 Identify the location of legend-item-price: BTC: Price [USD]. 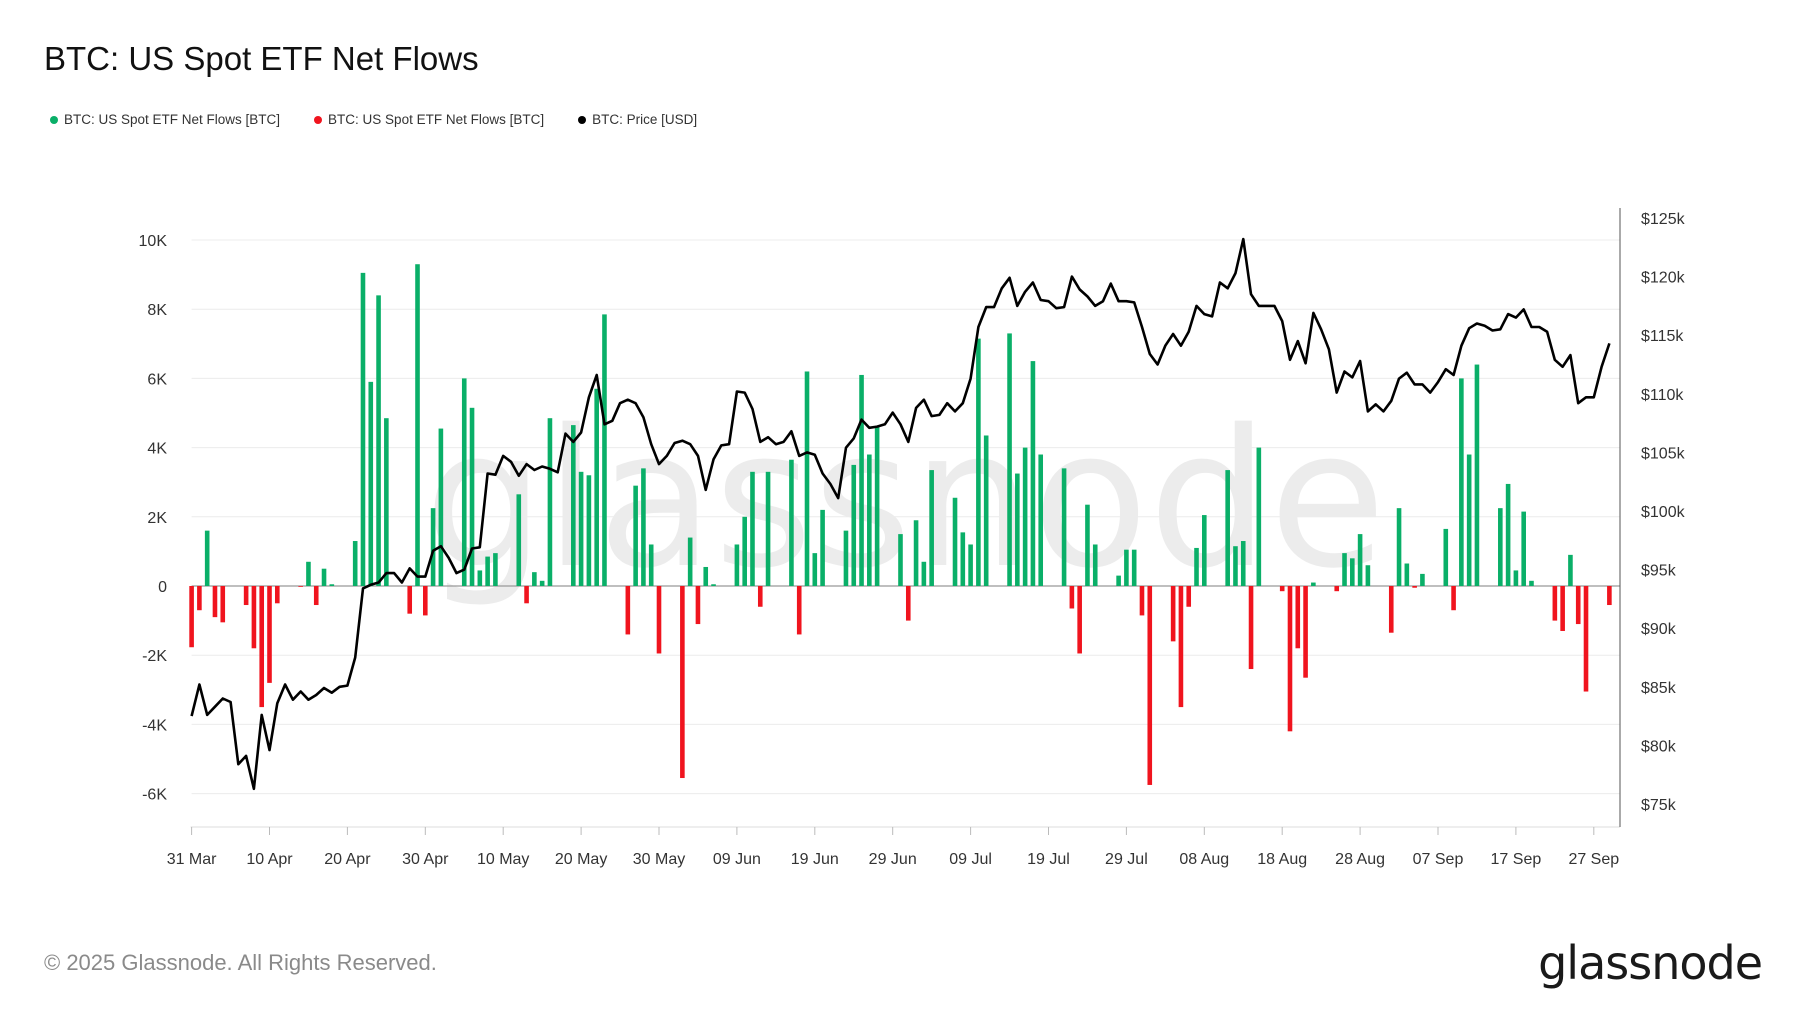
(637, 119).